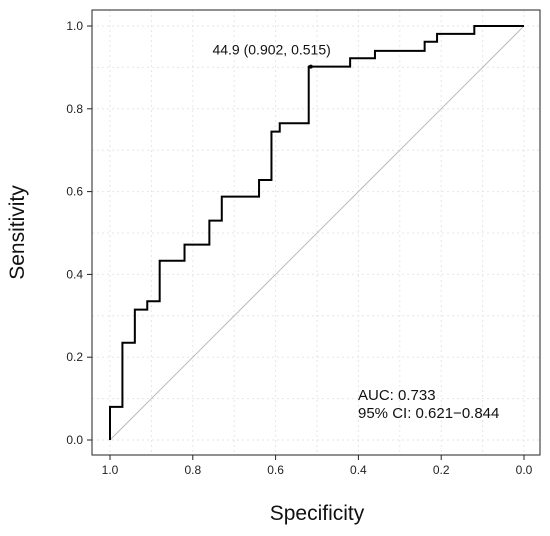 The image size is (550, 536). What do you see at coordinates (192, 470) in the screenshot?
I see `x-tick-label: 0.8` at bounding box center [192, 470].